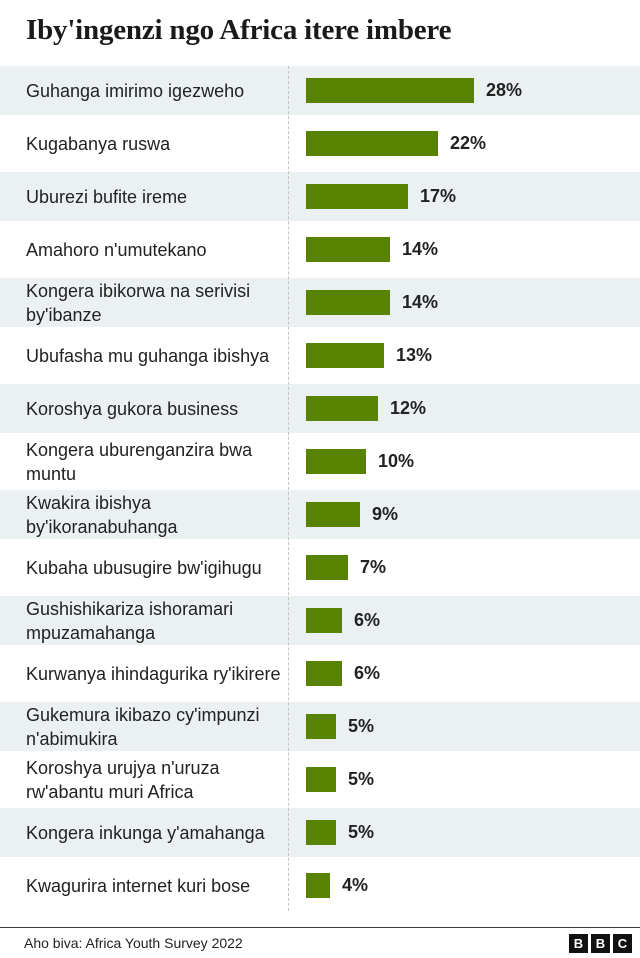  What do you see at coordinates (132, 408) in the screenshot?
I see `category-label: Koroshya gukora business` at bounding box center [132, 408].